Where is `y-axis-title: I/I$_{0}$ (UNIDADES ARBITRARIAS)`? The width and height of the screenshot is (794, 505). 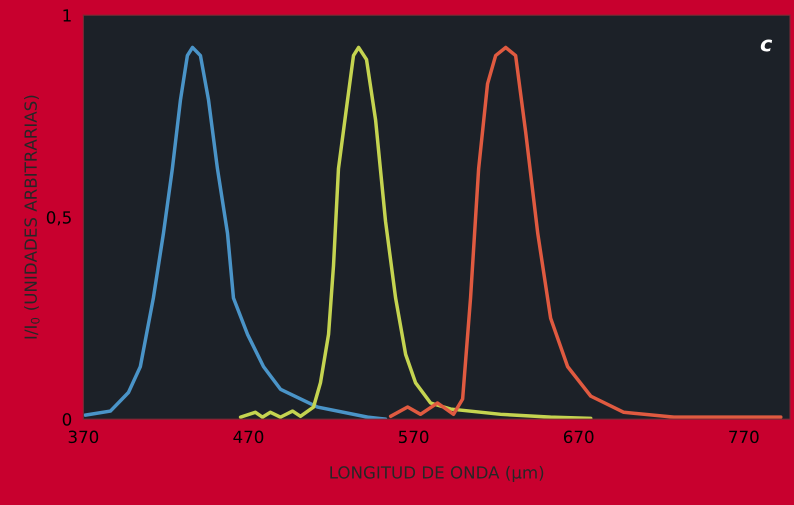
y-axis-title: I/I$_{0}$ (UNIDADES ARBITRARIAS) is located at coordinates (32, 217).